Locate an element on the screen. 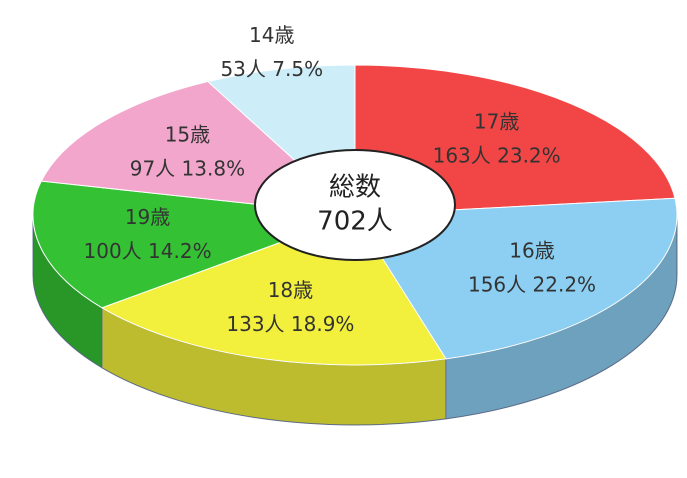  slice-category-label: 17歳 is located at coordinates (496, 122).